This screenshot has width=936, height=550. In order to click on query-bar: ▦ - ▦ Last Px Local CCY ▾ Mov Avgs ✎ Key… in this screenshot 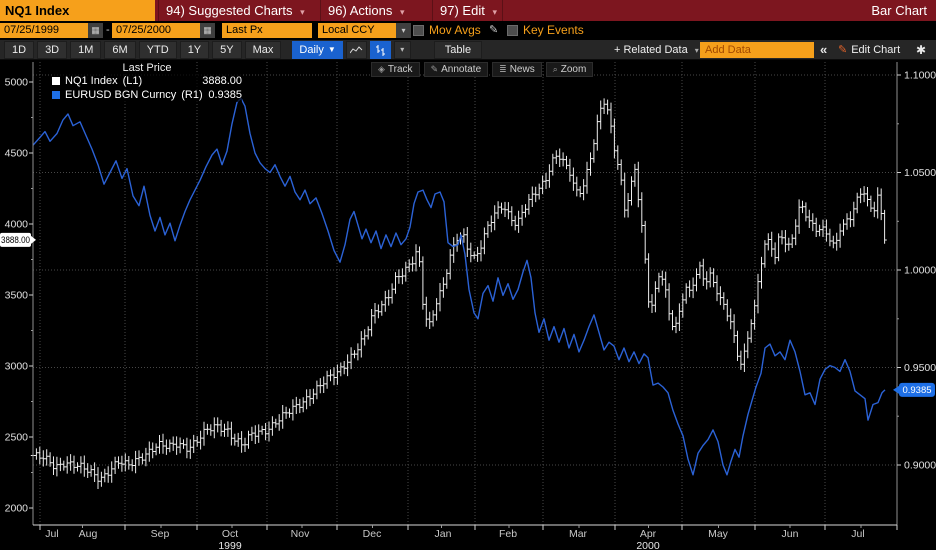, I will do `click(468, 30)`.